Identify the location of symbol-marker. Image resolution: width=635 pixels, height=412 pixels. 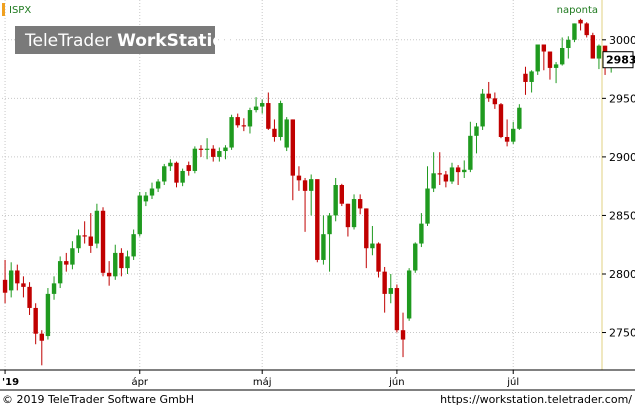
(3, 9).